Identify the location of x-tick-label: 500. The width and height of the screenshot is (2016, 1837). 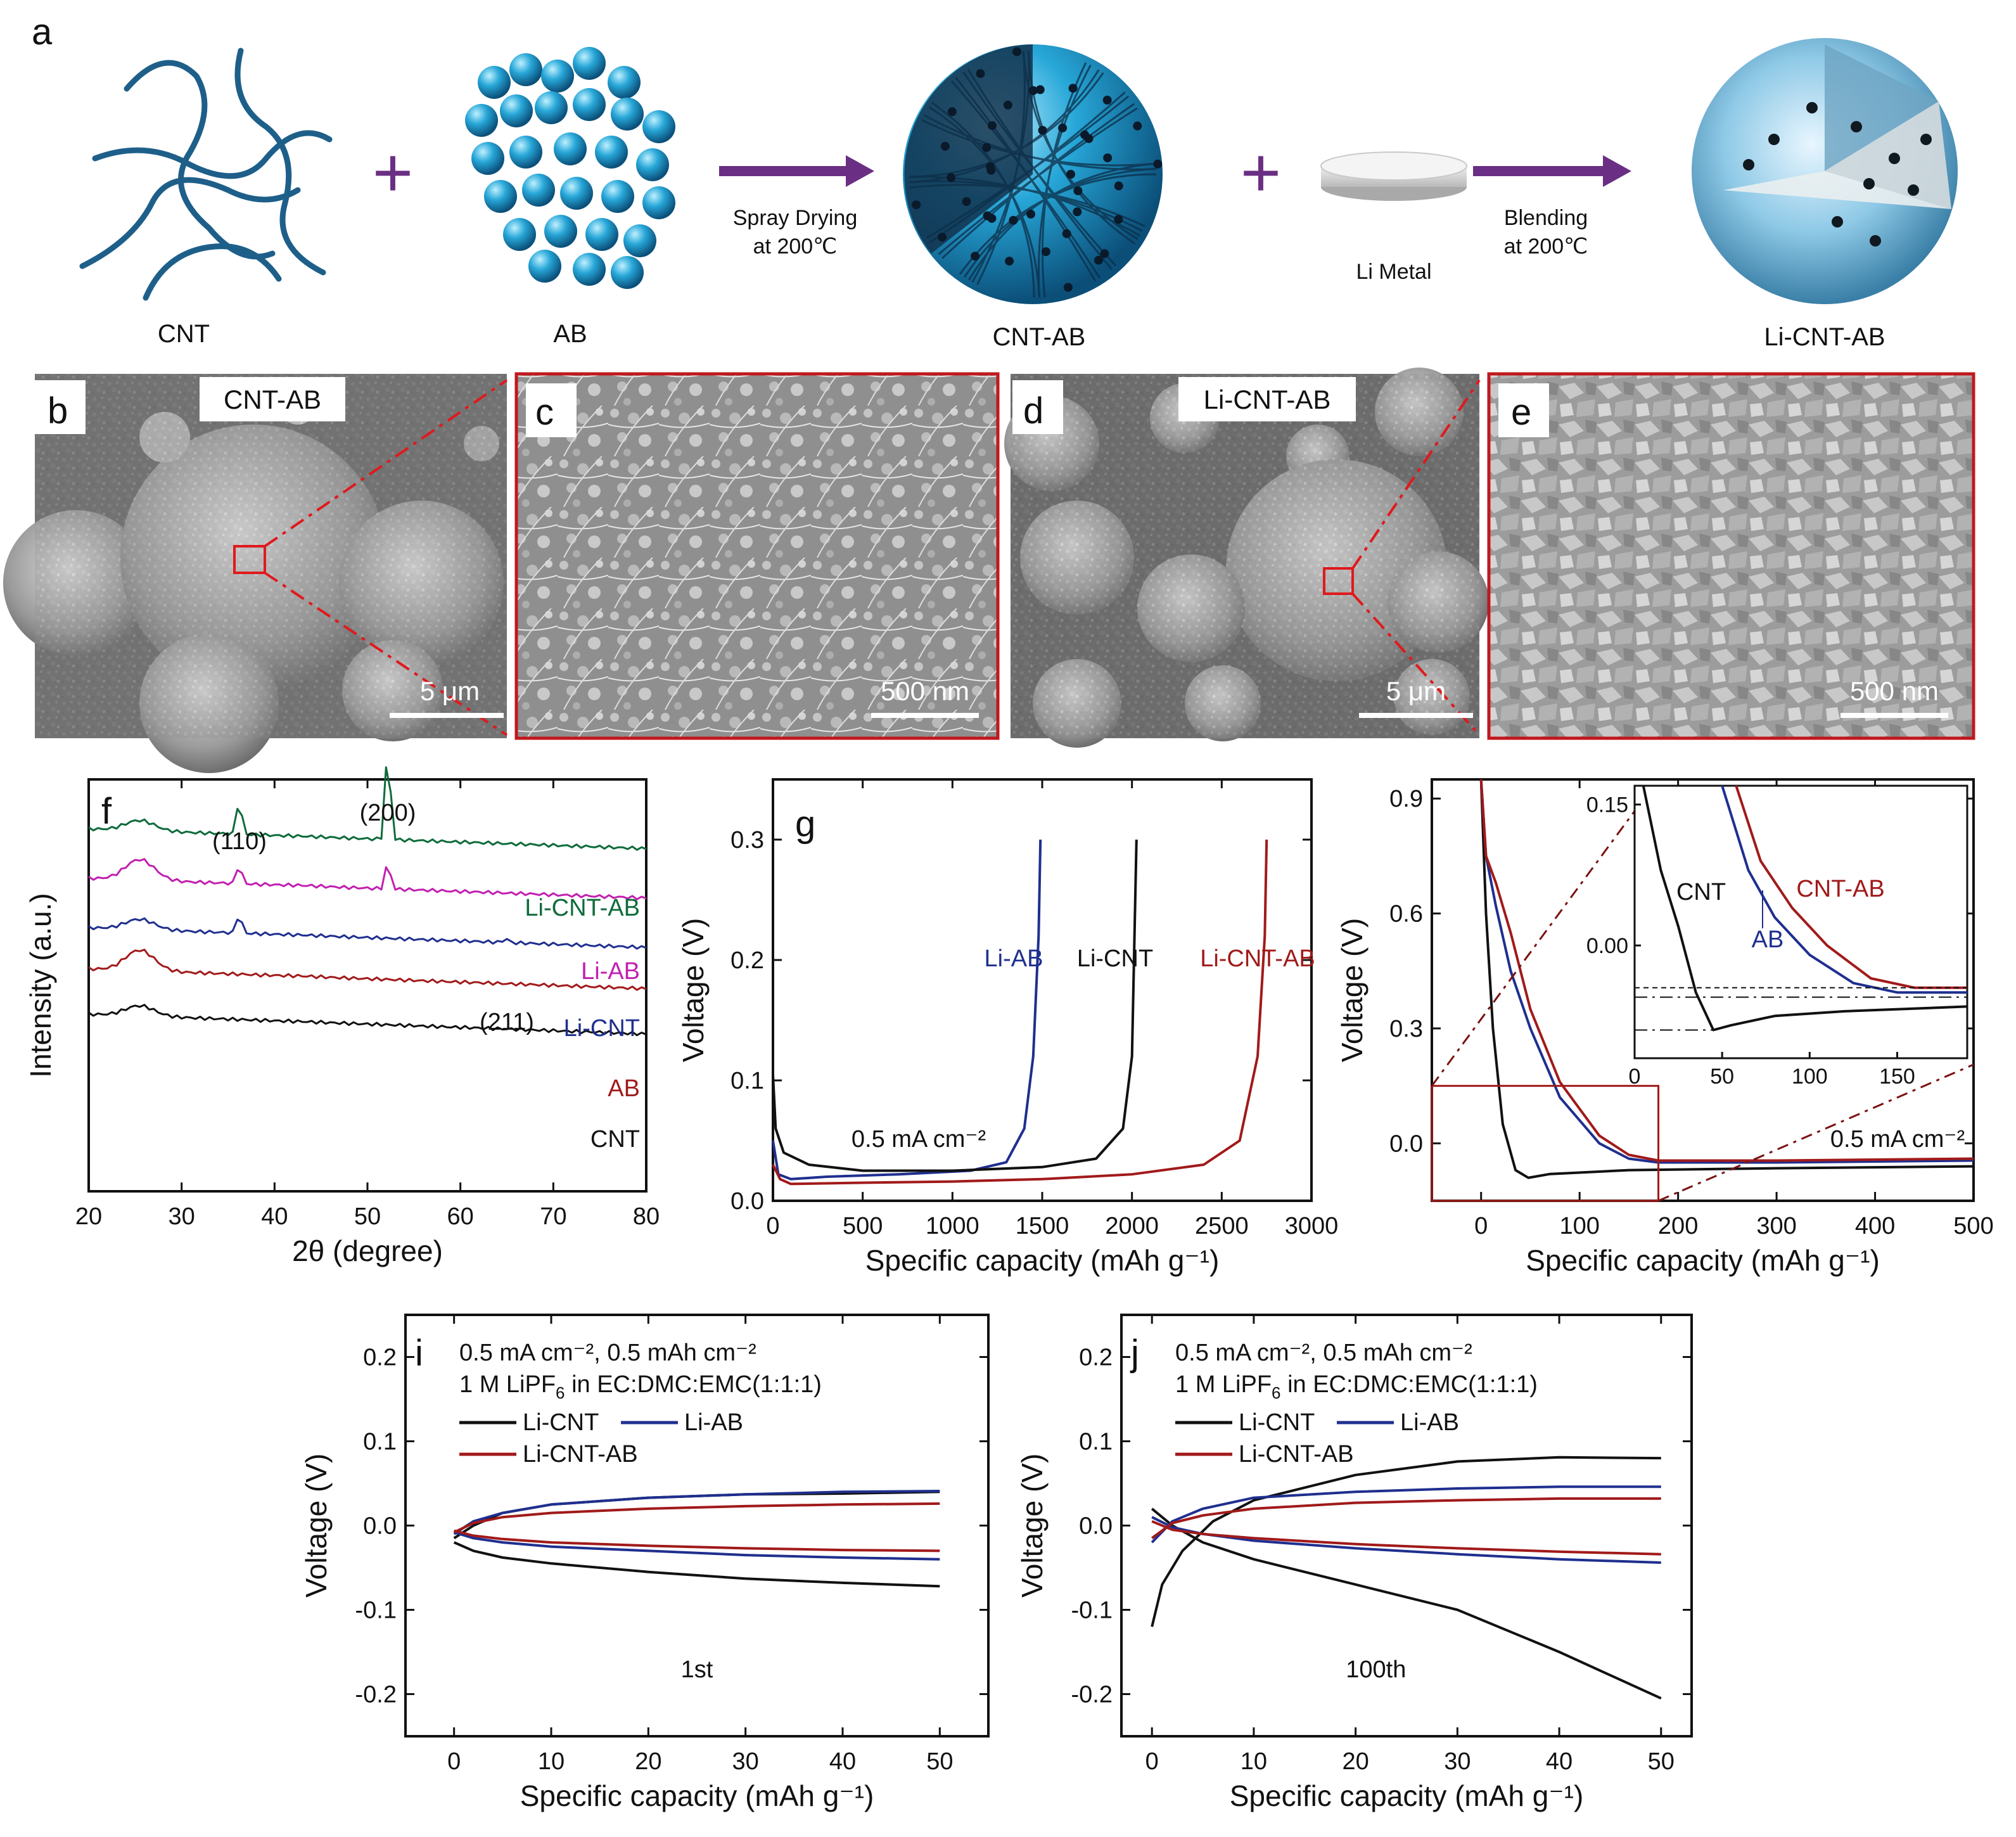
(1973, 1226).